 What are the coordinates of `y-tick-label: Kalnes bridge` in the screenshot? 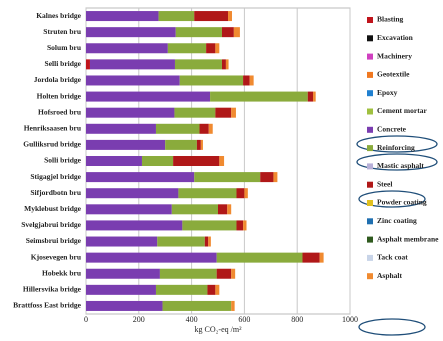 It's located at (58, 15).